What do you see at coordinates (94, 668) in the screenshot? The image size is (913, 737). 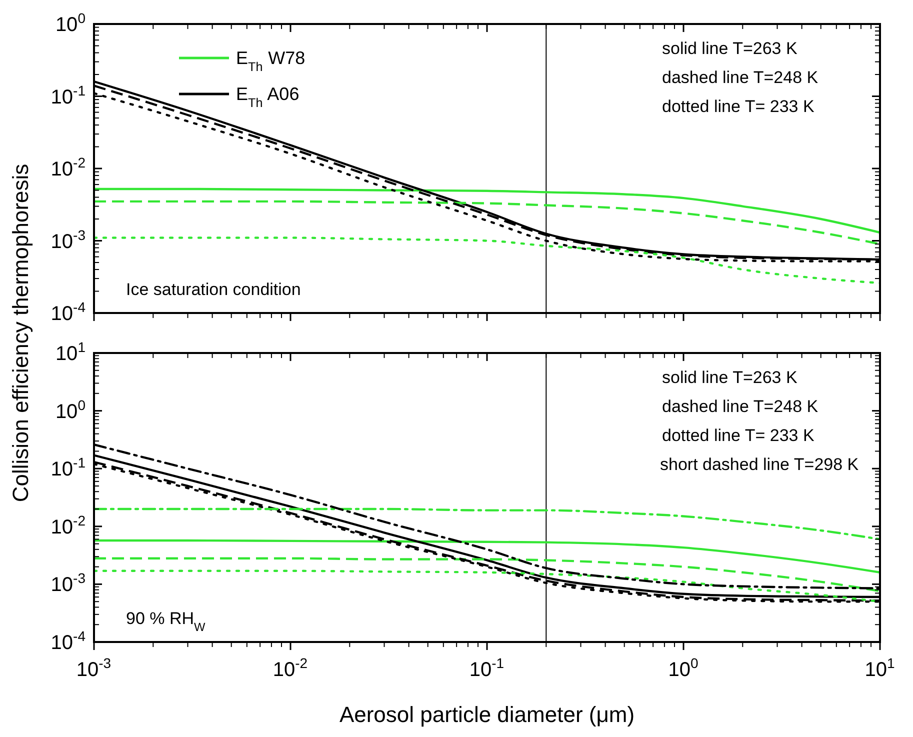 I see `x-tick-label: 10$^{-3}$` at bounding box center [94, 668].